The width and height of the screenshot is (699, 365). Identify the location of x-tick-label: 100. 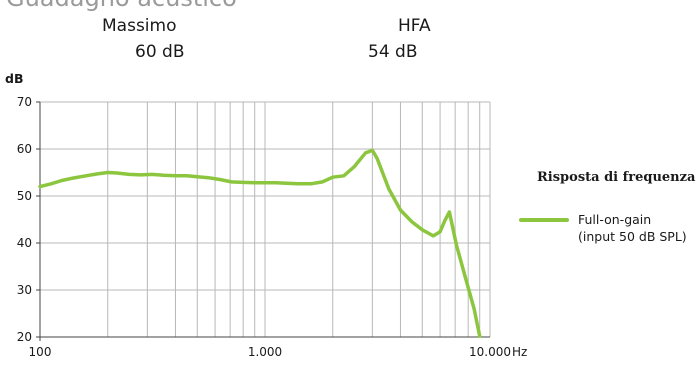
(40, 352).